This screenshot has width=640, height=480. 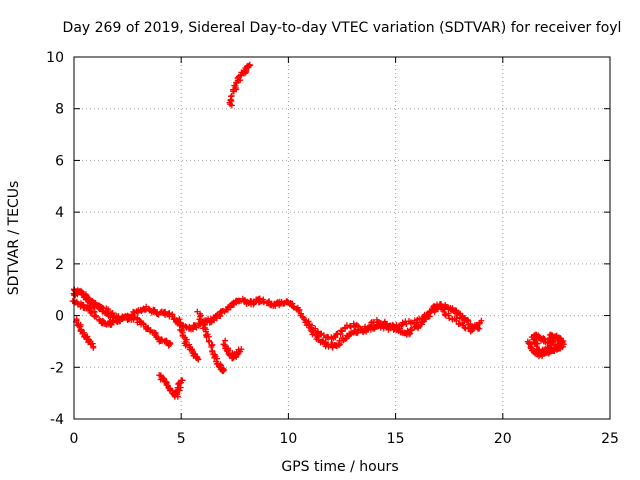 I want to click on y-tick-label: 10, so click(x=55, y=58).